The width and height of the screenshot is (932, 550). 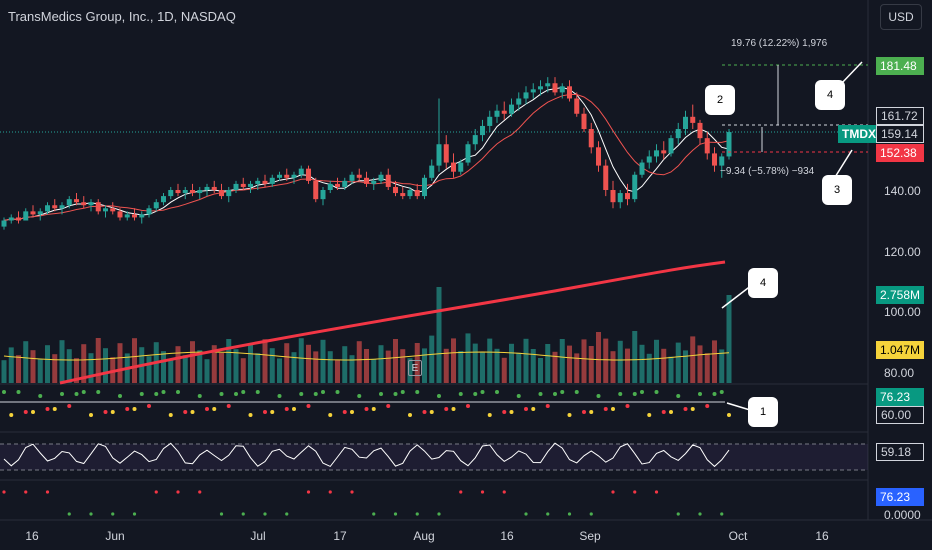 I want to click on last-price-tag: 159.14, so click(x=900, y=134).